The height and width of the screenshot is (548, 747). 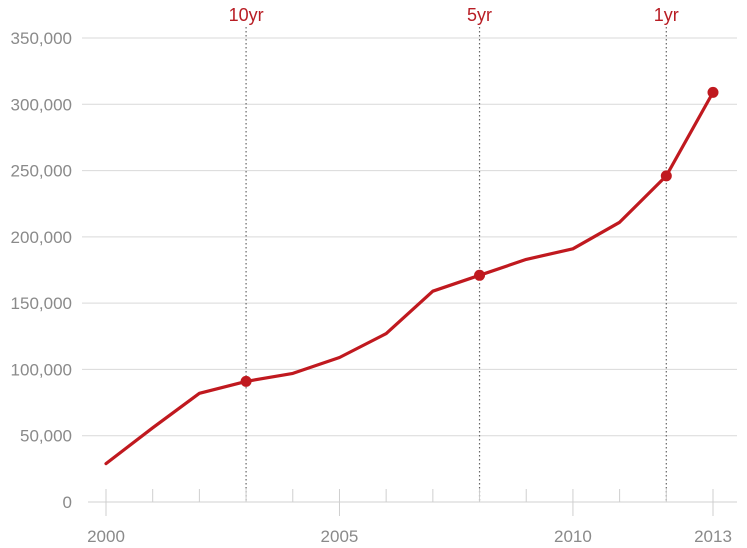 I want to click on x-tick-label: 2005, so click(x=340, y=536).